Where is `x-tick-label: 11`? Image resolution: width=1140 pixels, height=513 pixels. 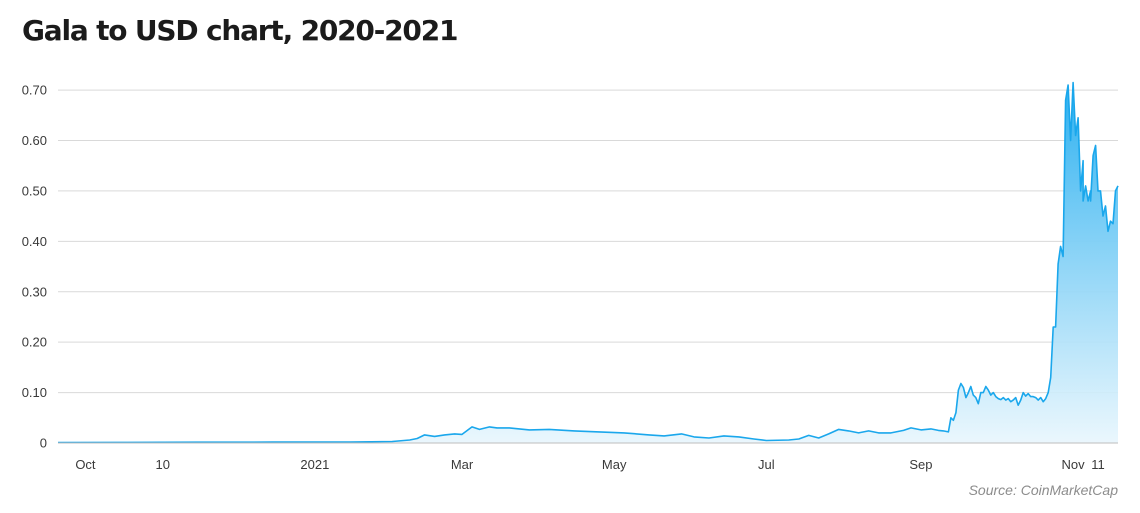
x-tick-label: 11 is located at coordinates (1098, 464).